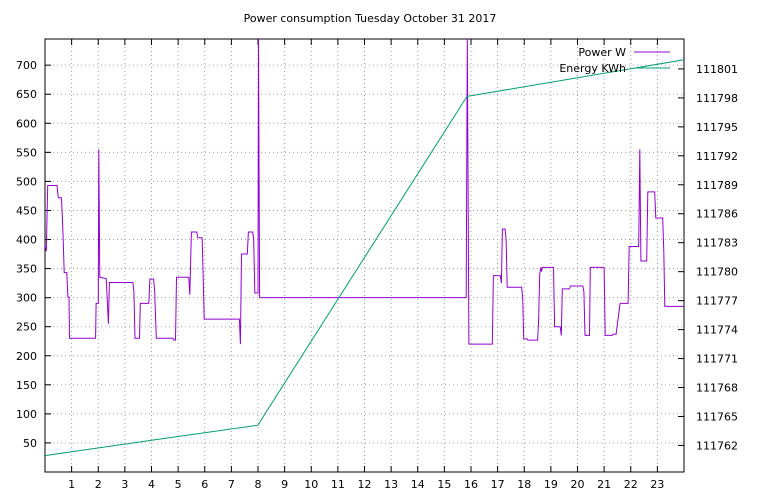 Image resolution: width=768 pixels, height=500 pixels. What do you see at coordinates (717, 69) in the screenshot?
I see `y2-tick-label: 111801` at bounding box center [717, 69].